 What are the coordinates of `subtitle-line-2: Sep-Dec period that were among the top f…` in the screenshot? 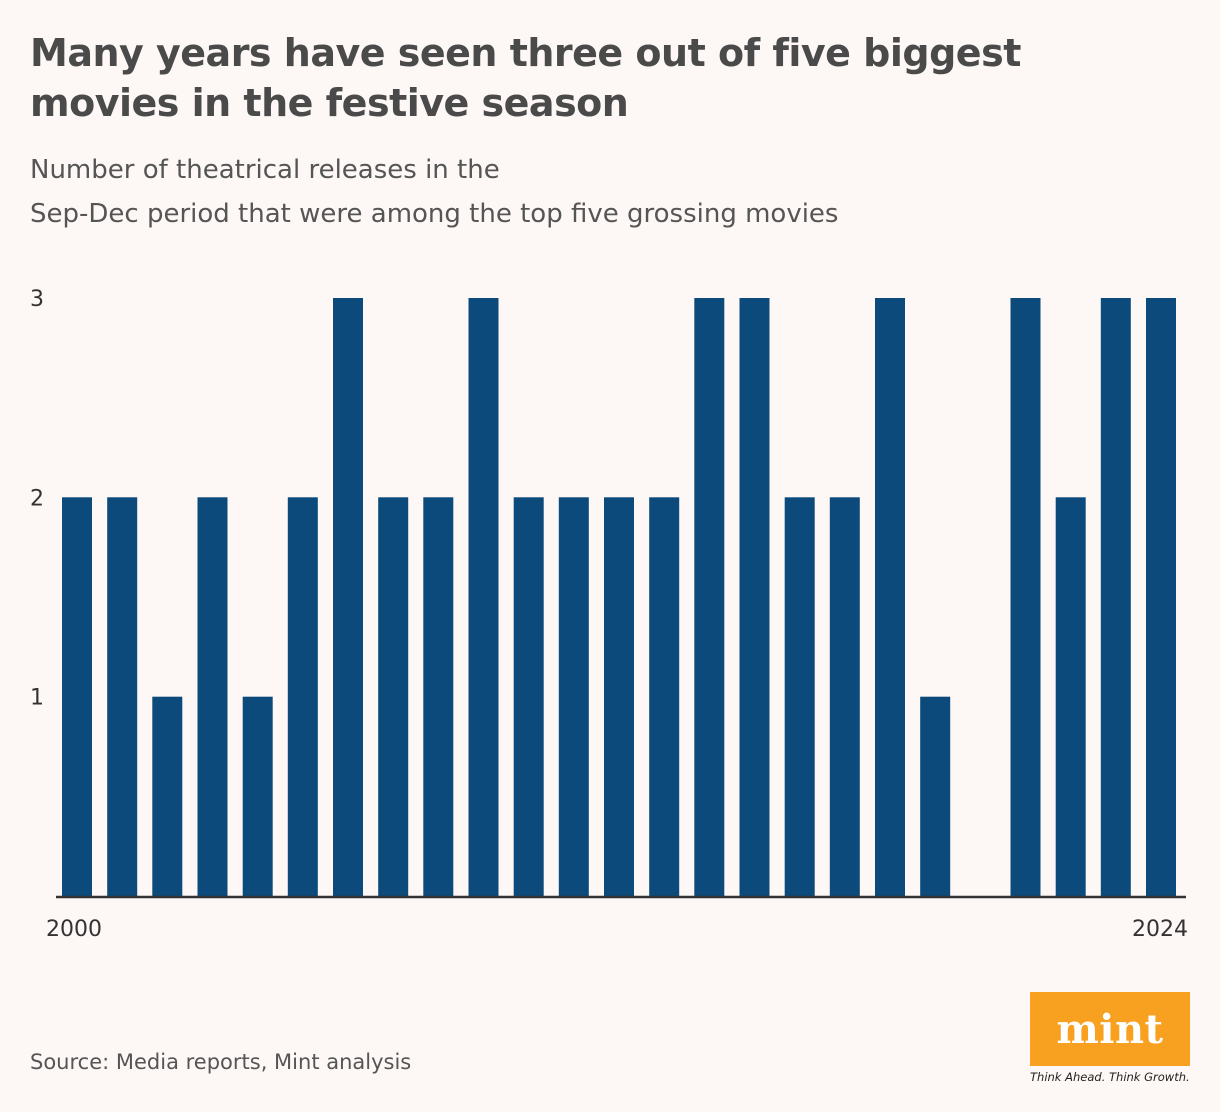 It's located at (434, 214).